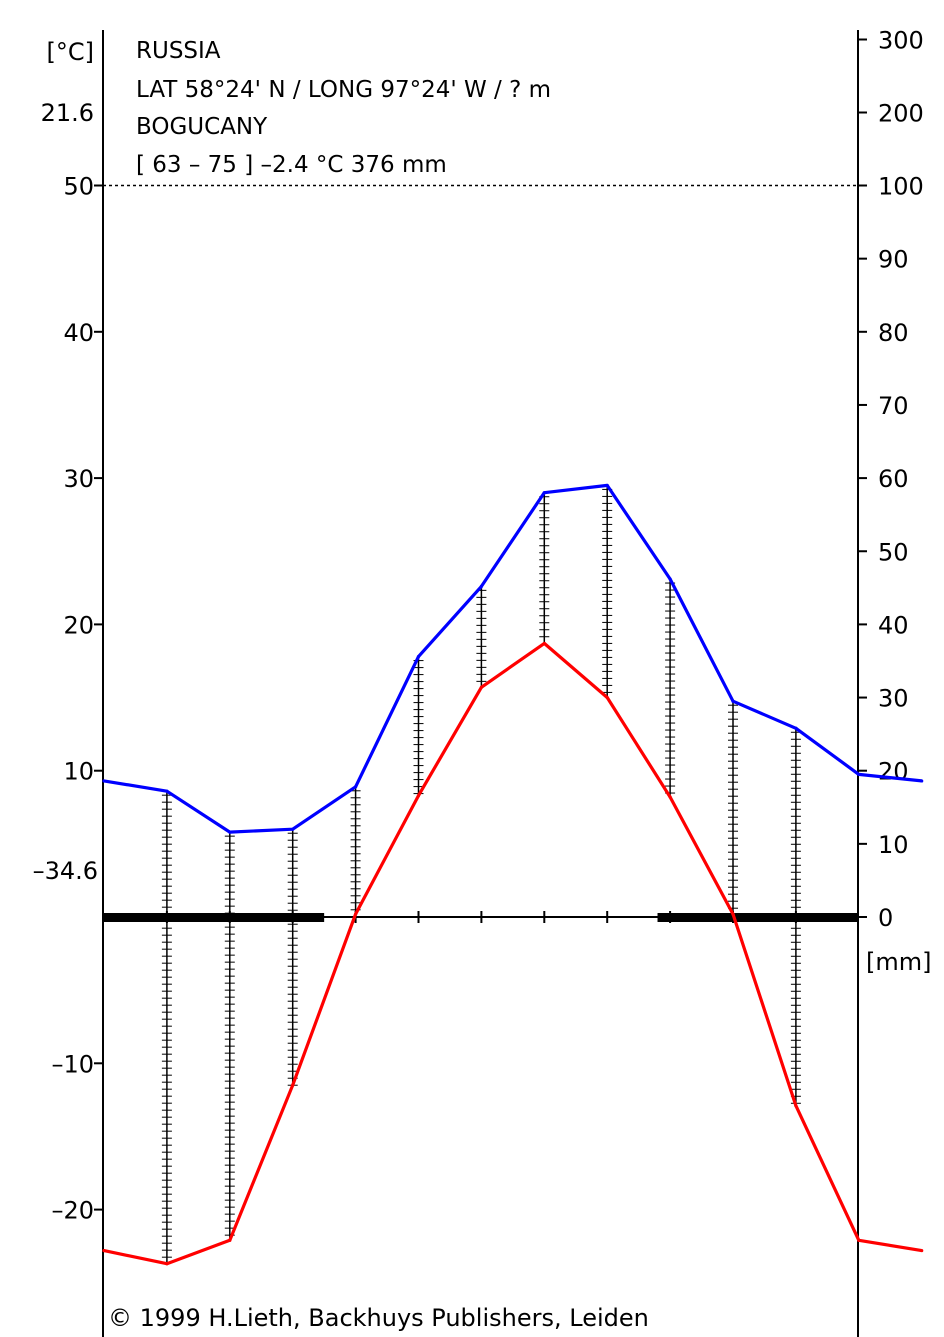  Describe the element at coordinates (893, 772) in the screenshot. I see `right-tick-label: 20` at that location.